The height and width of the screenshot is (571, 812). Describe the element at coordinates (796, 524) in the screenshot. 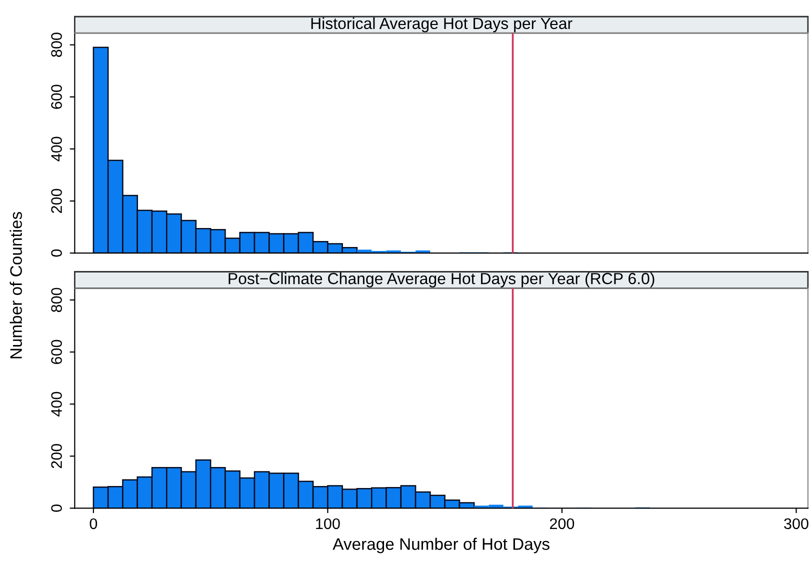

I see `x-tick-label: 300` at that location.